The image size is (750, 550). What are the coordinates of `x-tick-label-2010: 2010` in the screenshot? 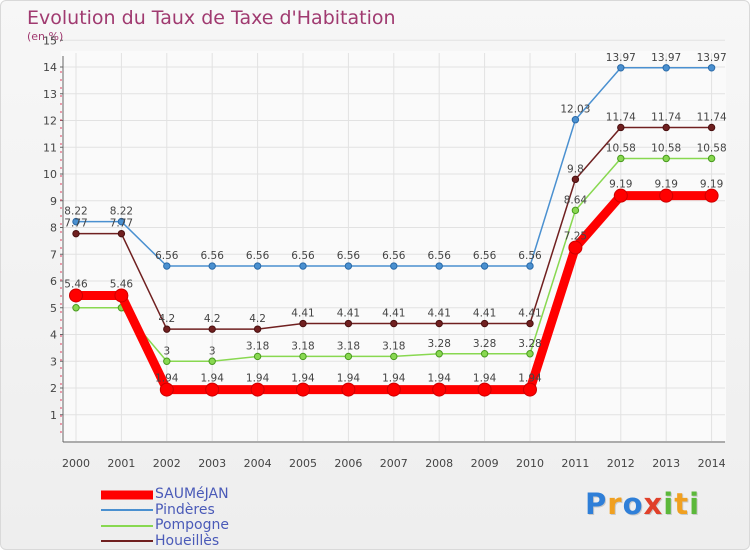 It's located at (530, 463).